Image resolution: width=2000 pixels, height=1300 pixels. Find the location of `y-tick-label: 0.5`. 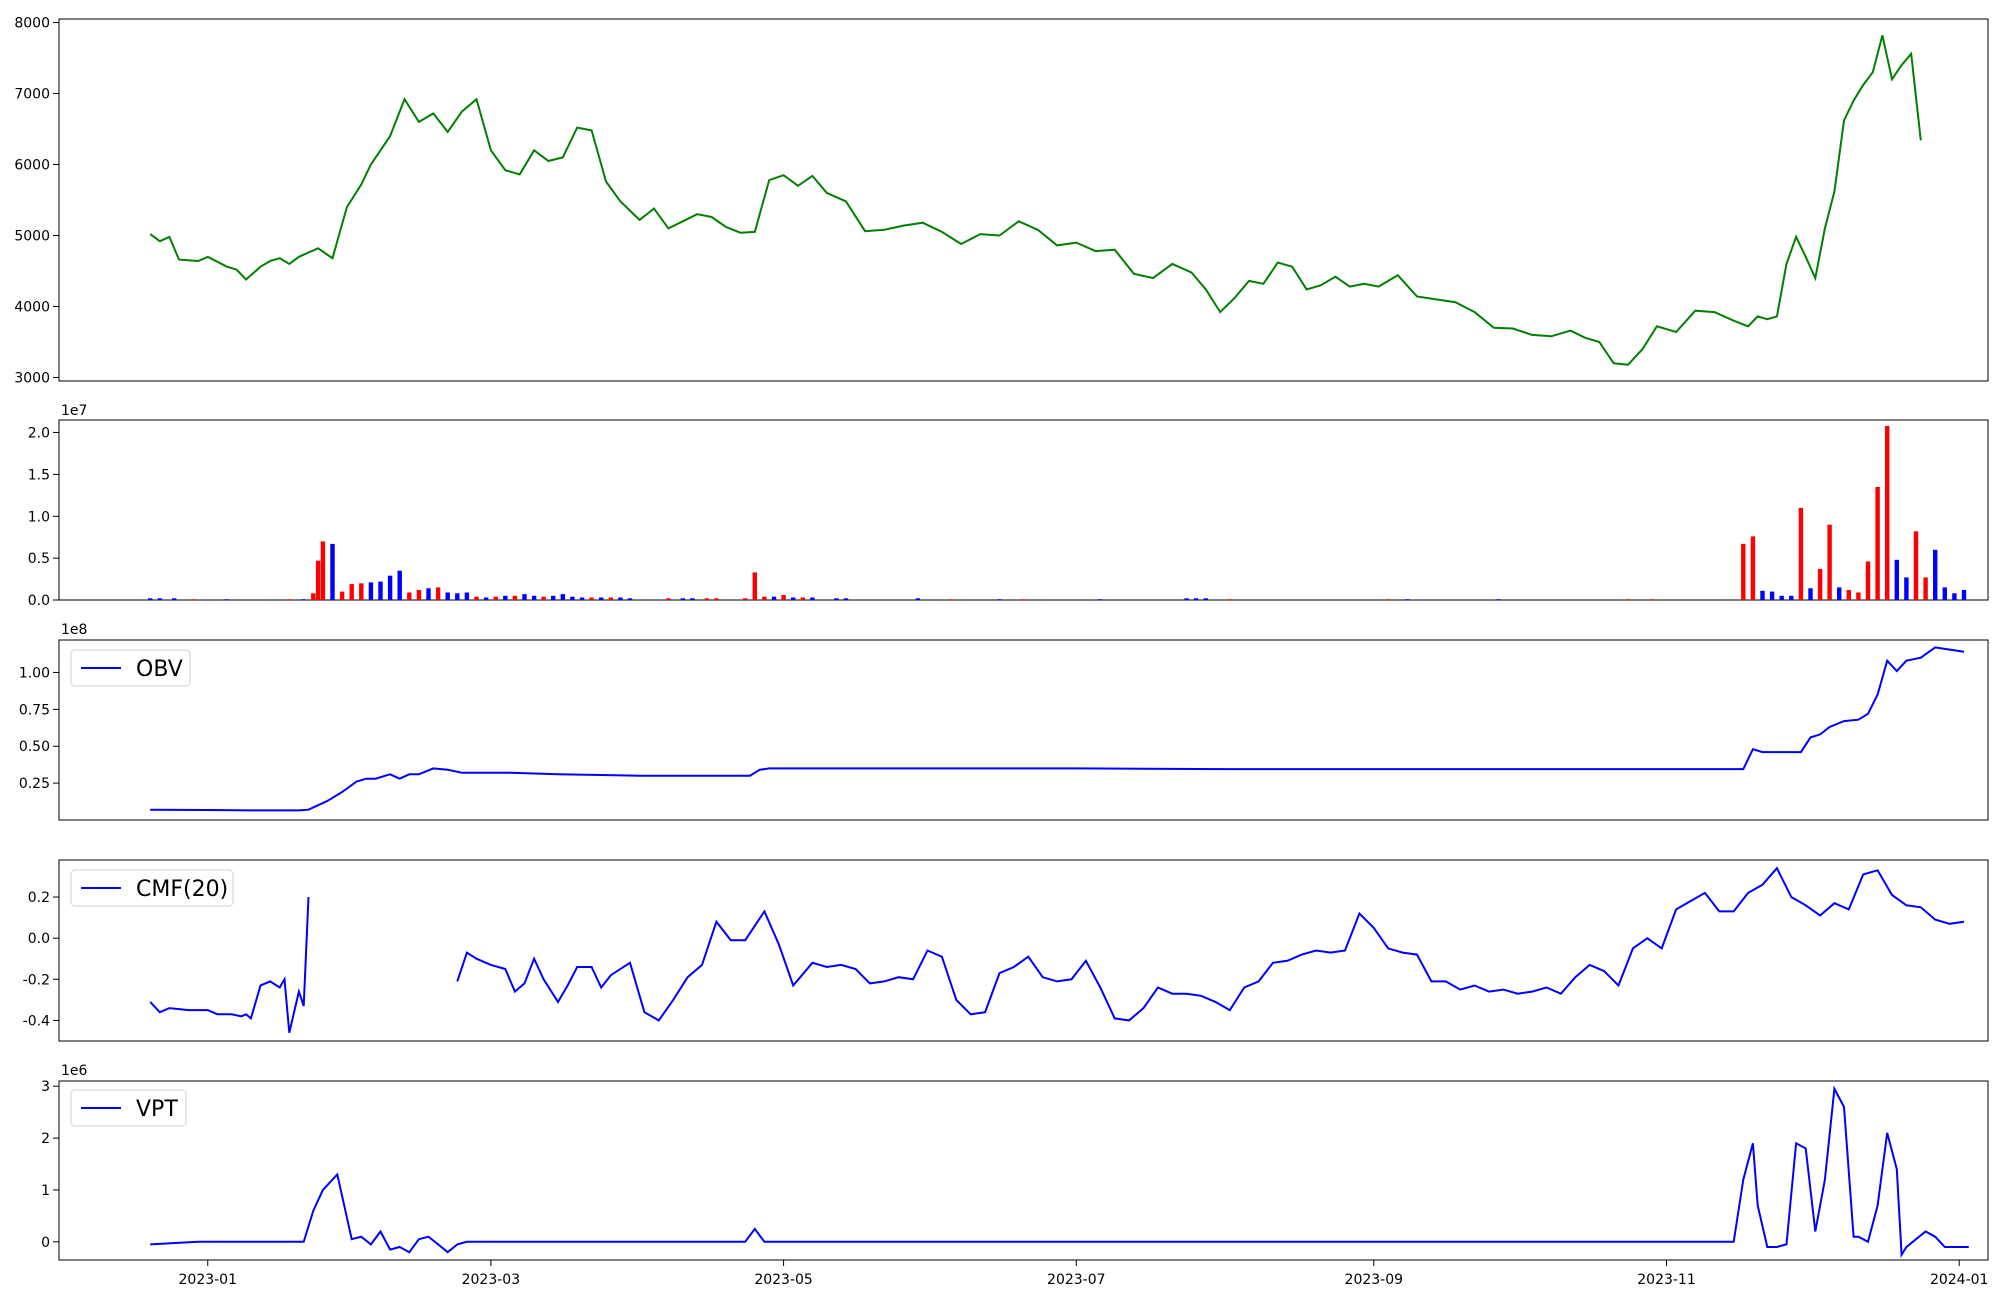

y-tick-label: 0.5 is located at coordinates (39, 559).